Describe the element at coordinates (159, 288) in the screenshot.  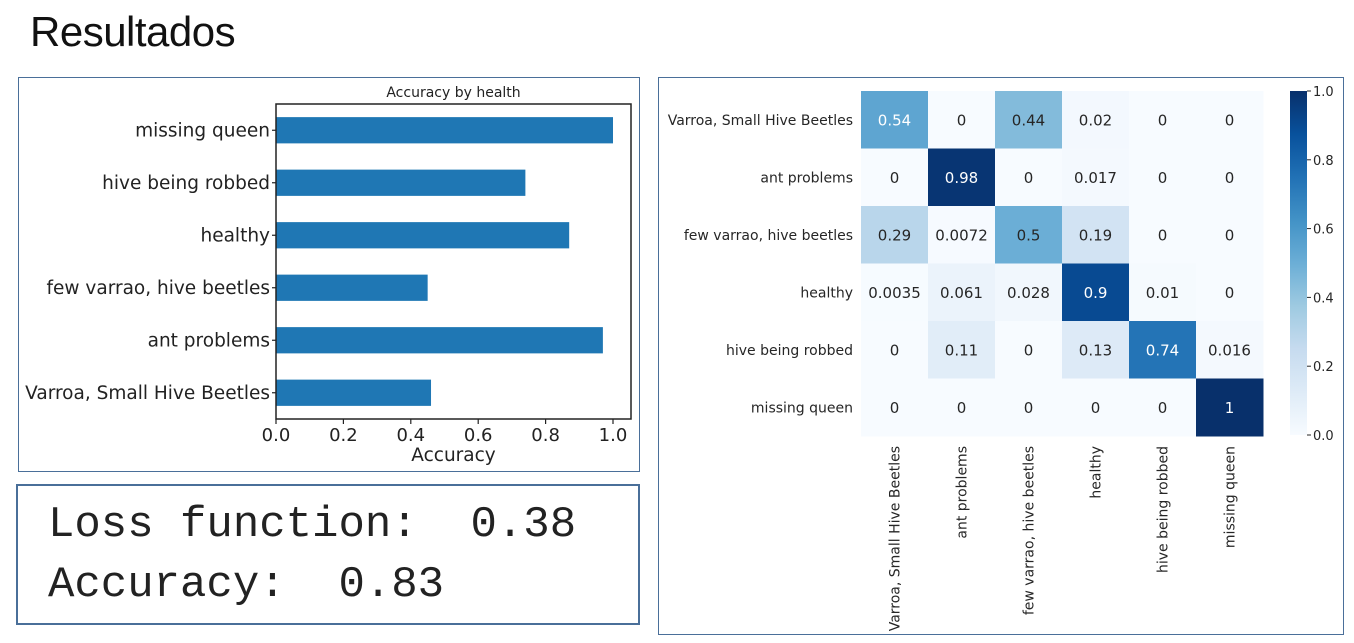
I see `y-tick-label: few varrao, hive beetles` at that location.